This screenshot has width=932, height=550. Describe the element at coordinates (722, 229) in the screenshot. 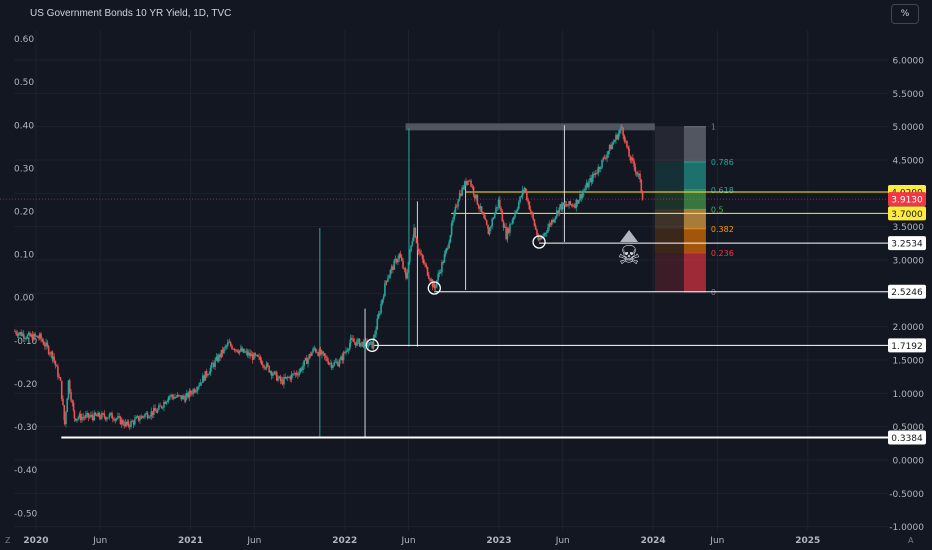

I see `fib-level-label: 0.382` at that location.